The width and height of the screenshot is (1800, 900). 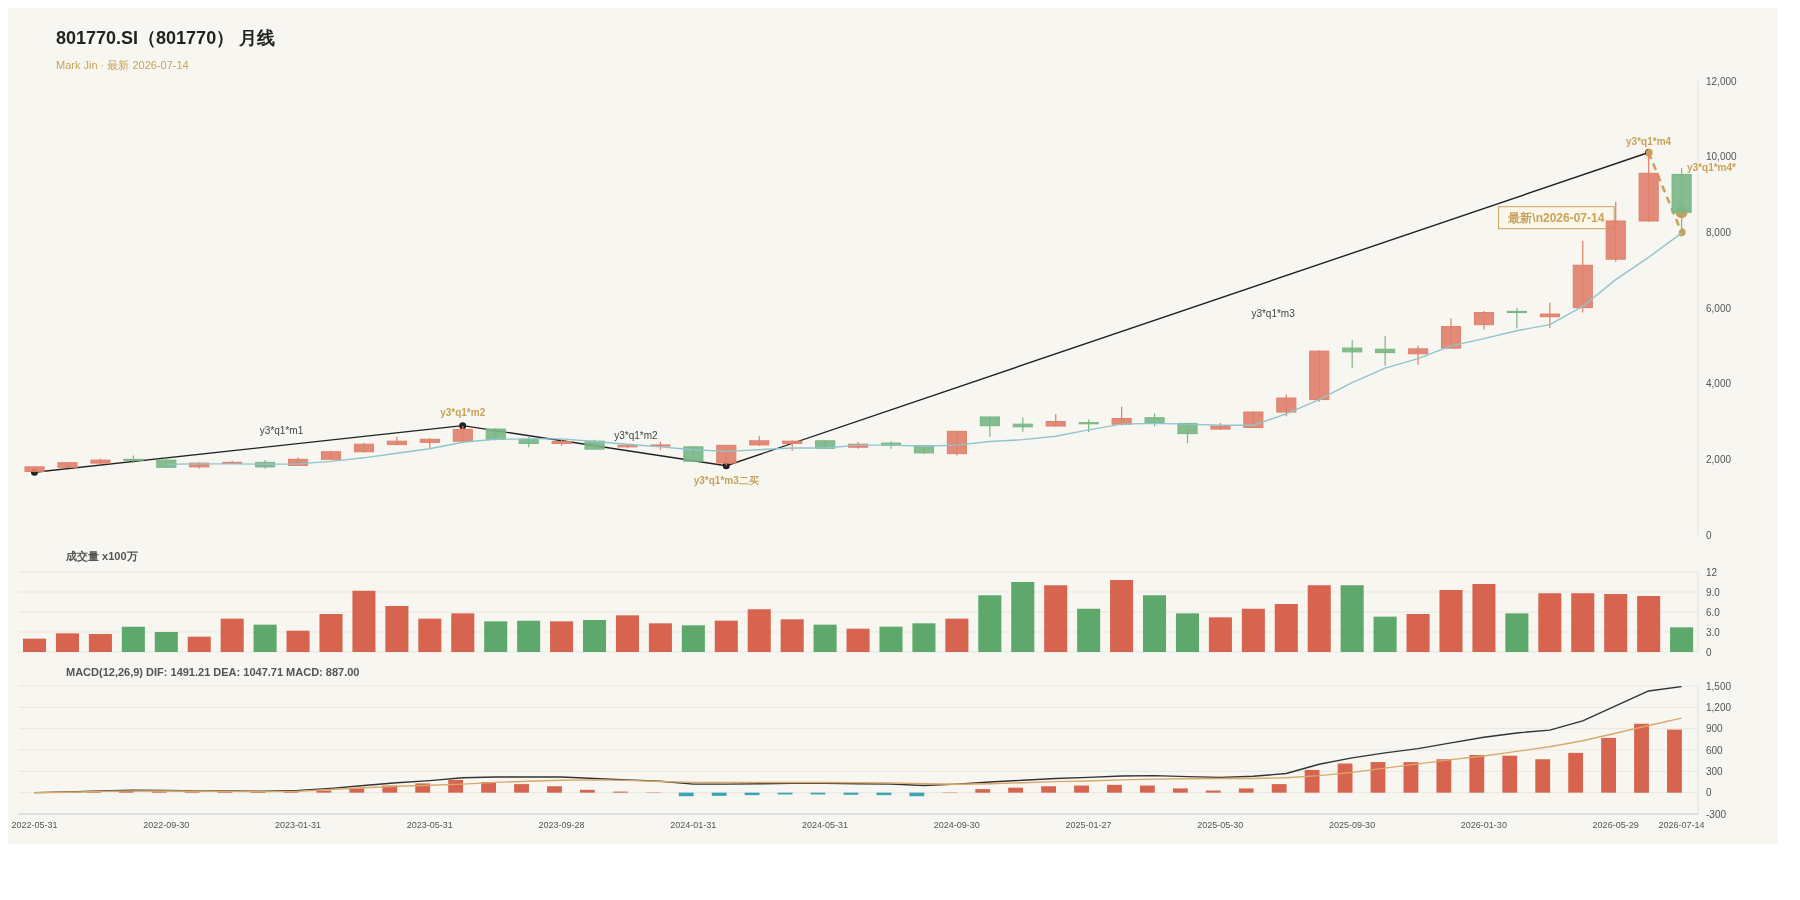 I want to click on x-tick-label: 2024-05-31, so click(x=825, y=825).